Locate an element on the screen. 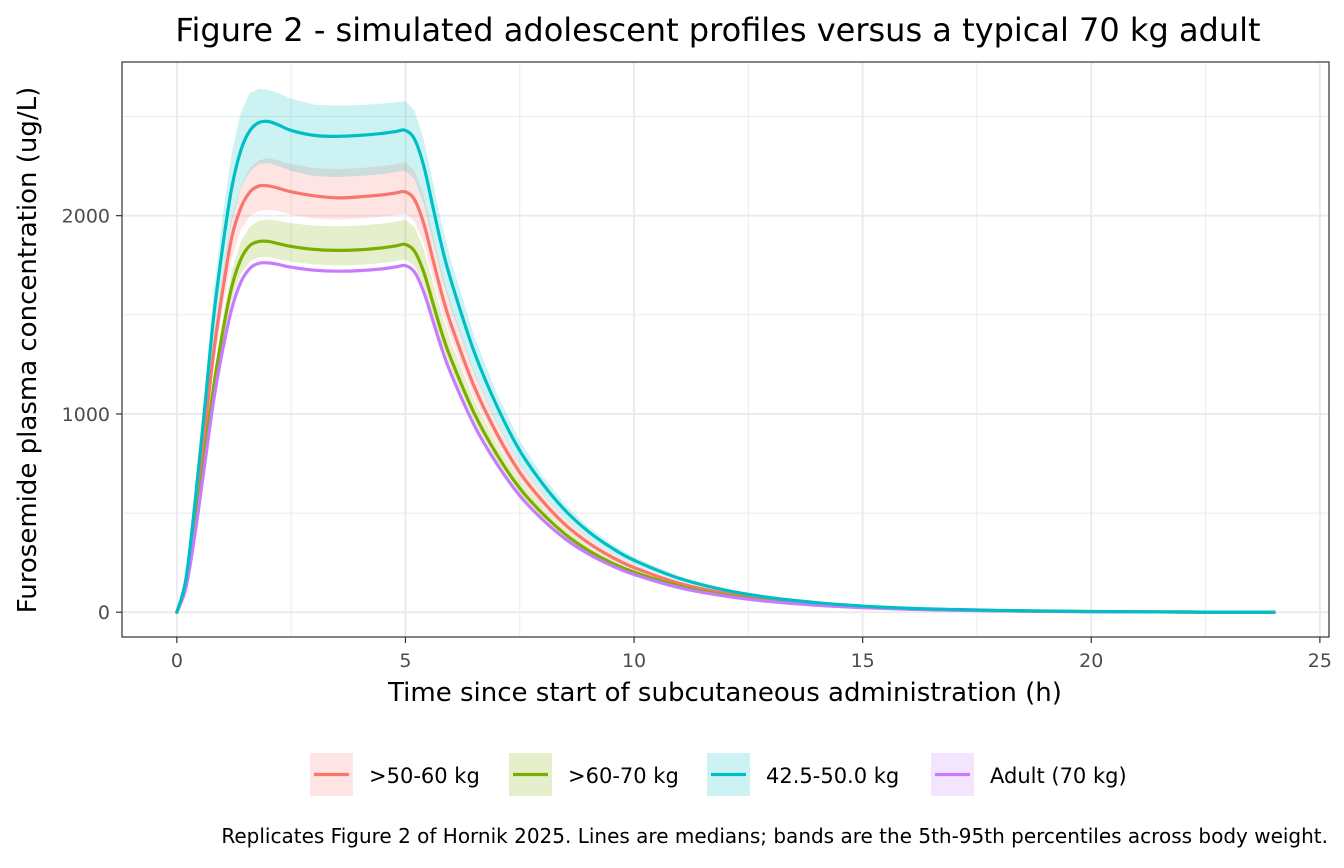 The image size is (1344, 868). legend-item: >60-70 kg is located at coordinates (594, 774).